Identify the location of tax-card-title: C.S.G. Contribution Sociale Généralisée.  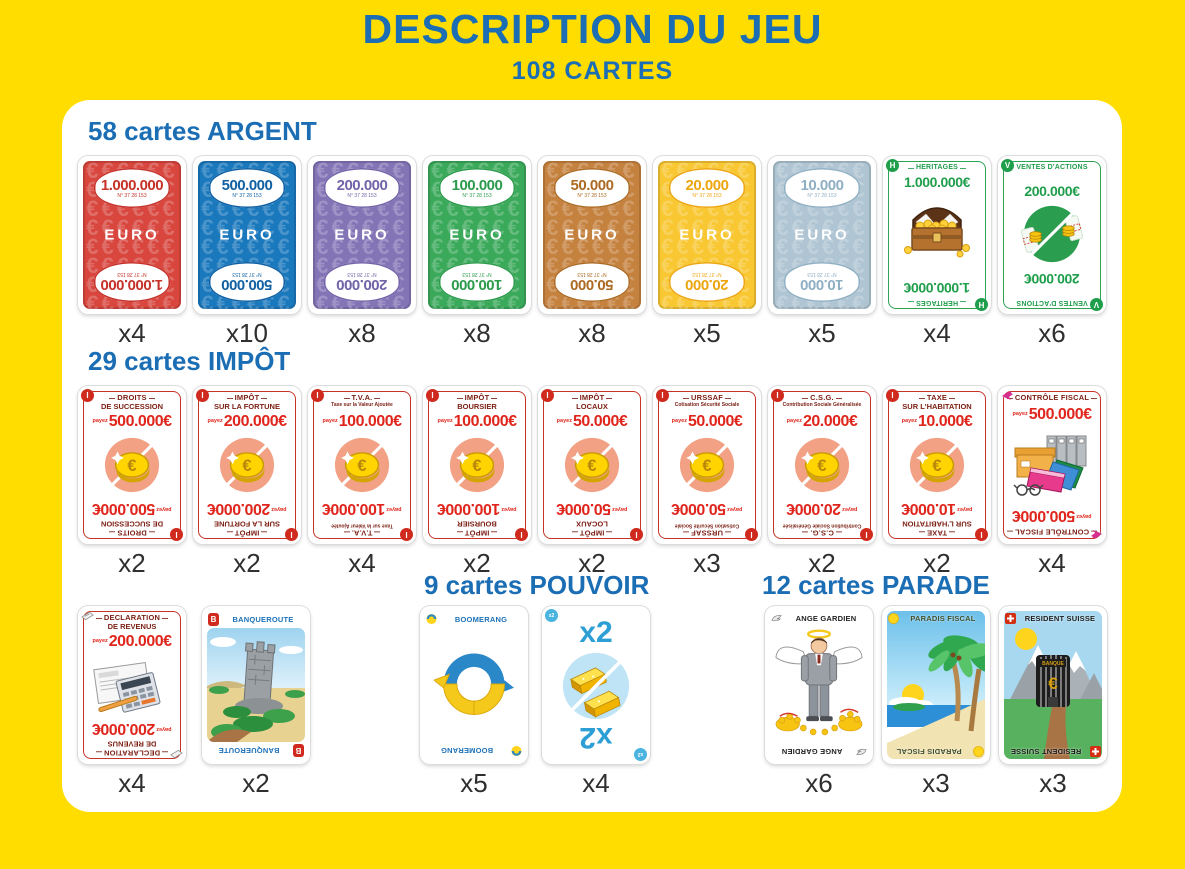
(822, 400).